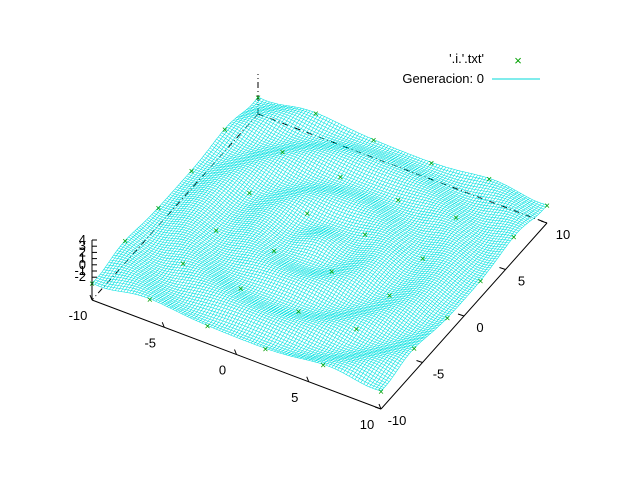 This screenshot has height=480, width=640. I want to click on y-tick-label: 10, so click(563, 234).